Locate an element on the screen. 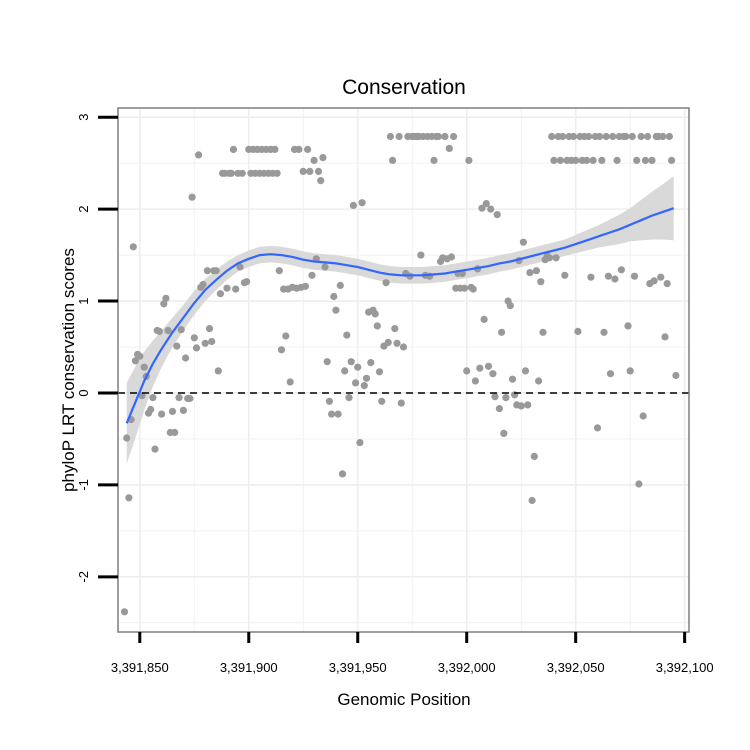  y-tick-label: -1 is located at coordinates (83, 485).